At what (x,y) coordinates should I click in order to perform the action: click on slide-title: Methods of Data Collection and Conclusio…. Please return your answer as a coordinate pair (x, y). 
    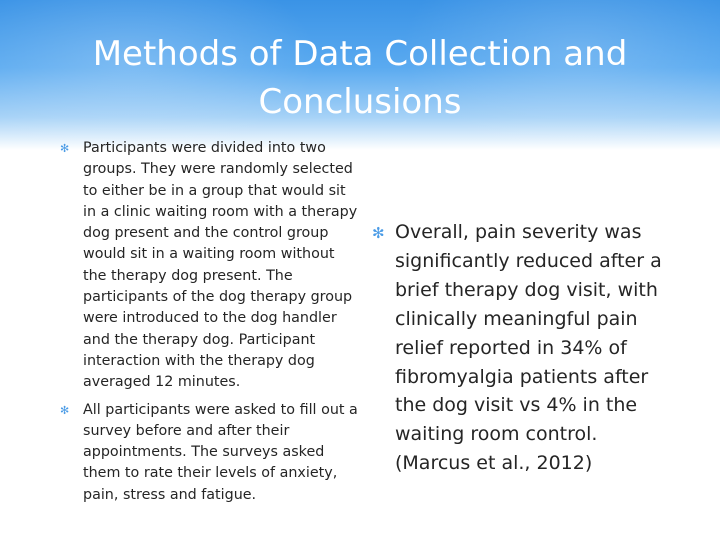
    Looking at the image, I should click on (360, 78).